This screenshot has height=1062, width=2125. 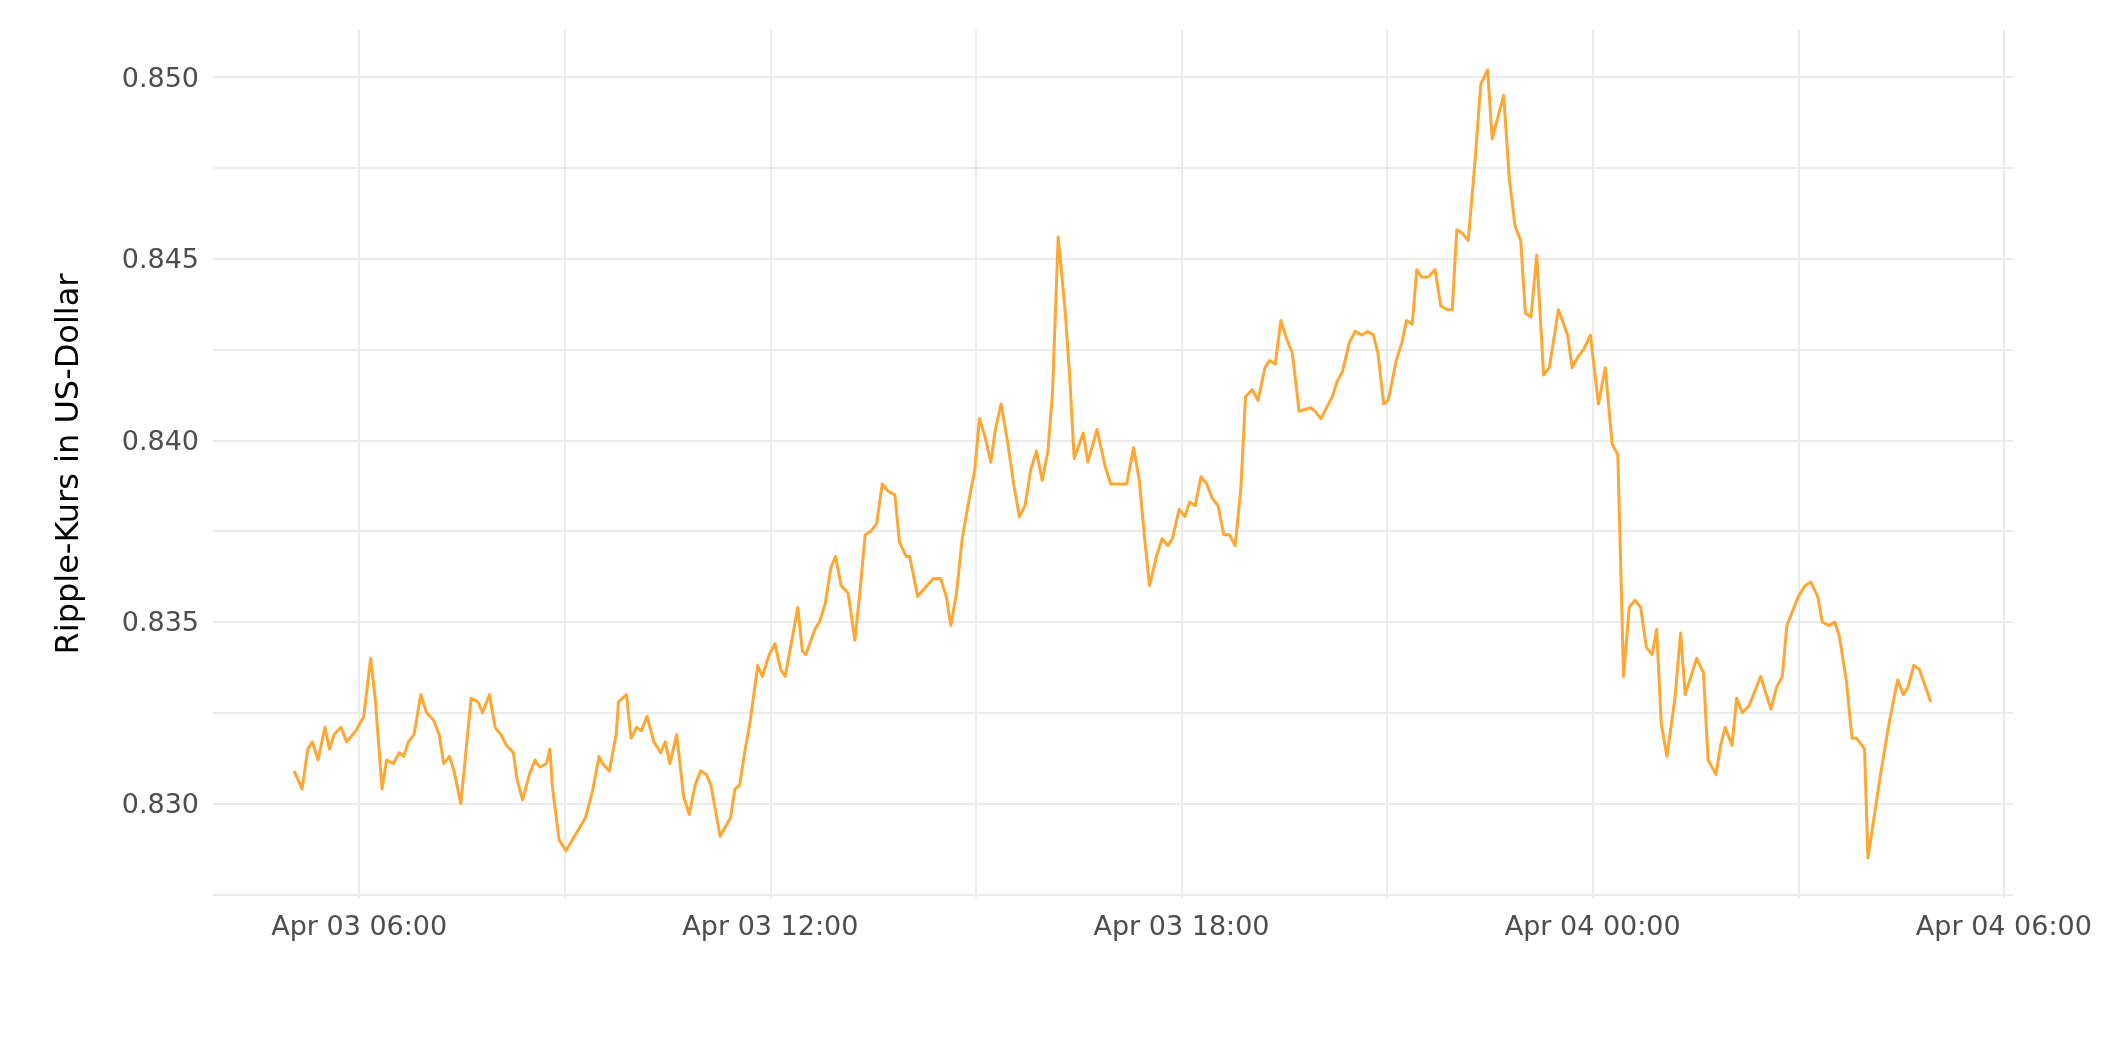 What do you see at coordinates (67, 463) in the screenshot?
I see `y-axis-title: Ripple-Kurs in US-Dollar` at bounding box center [67, 463].